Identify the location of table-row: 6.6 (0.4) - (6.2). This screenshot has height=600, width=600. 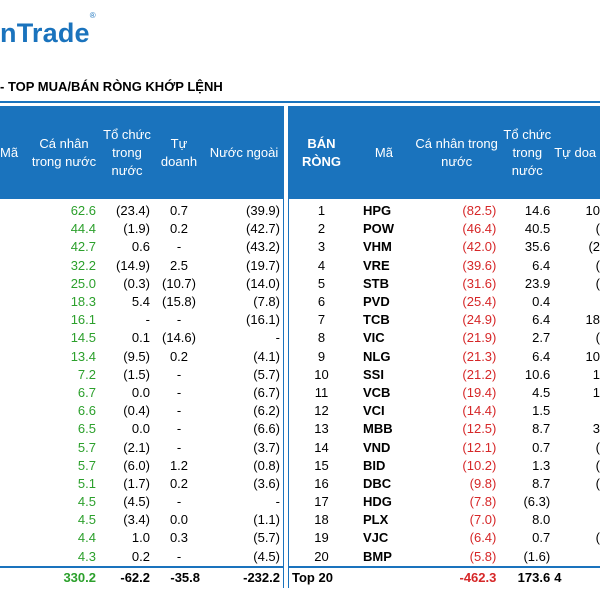
(142, 411).